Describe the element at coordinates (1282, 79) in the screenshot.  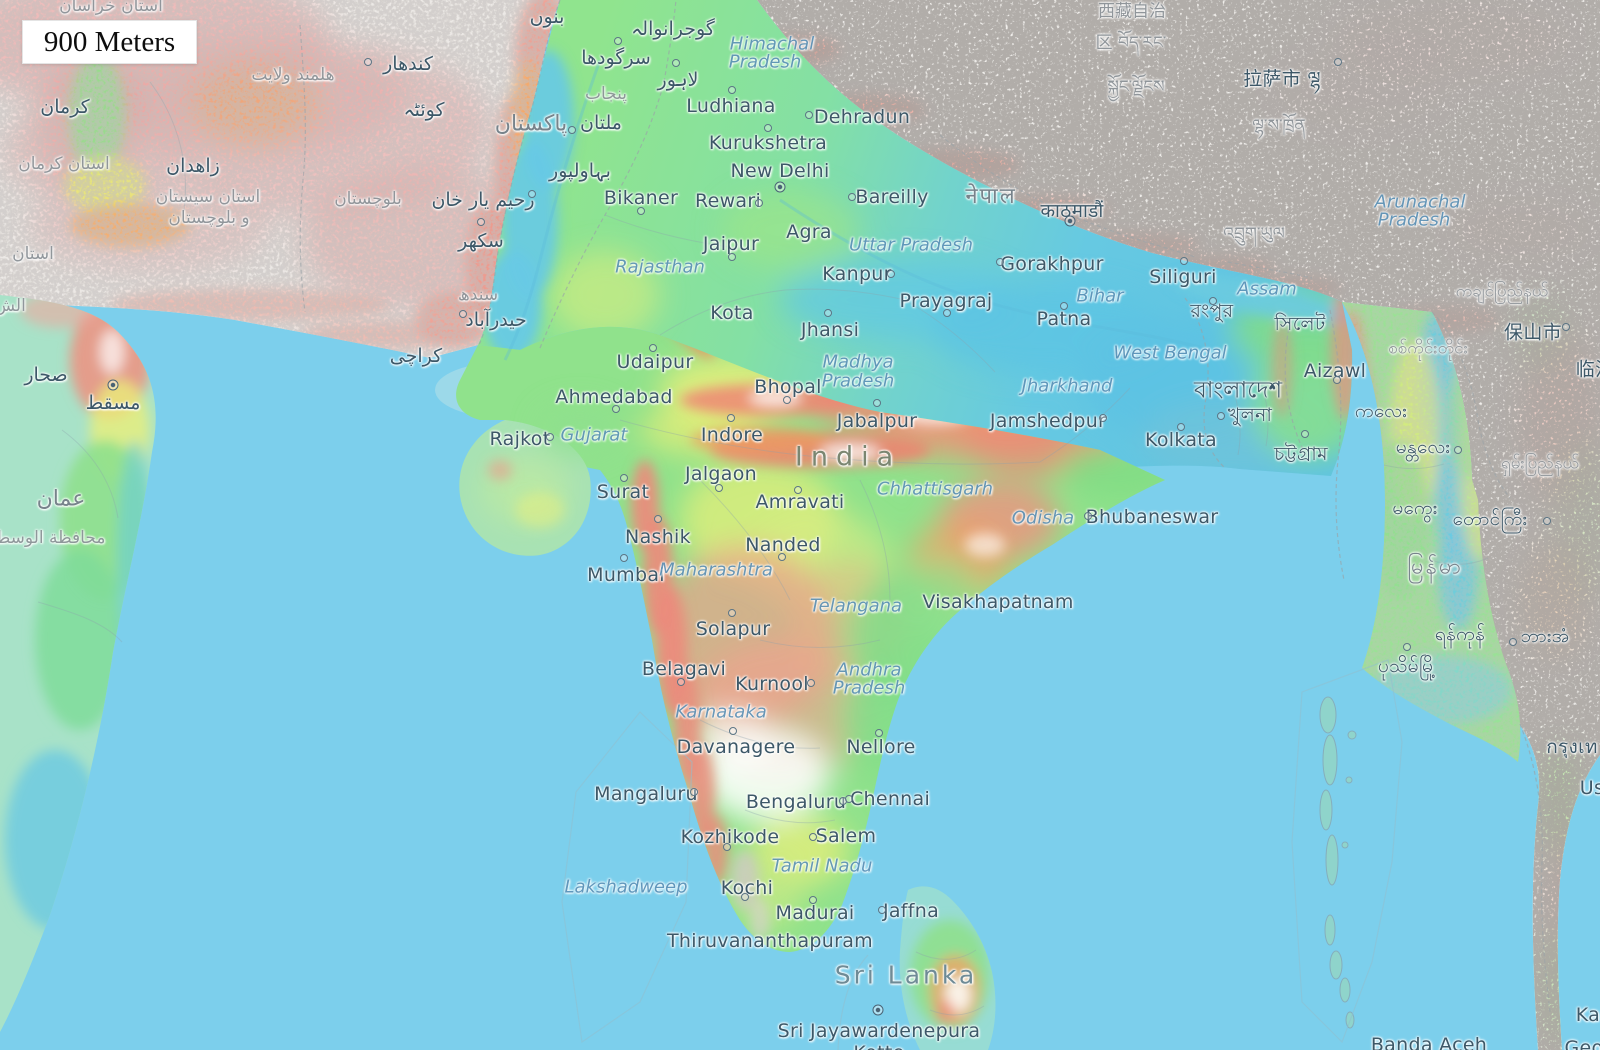
I see `city-label: 拉萨市 ལྷ` at that location.